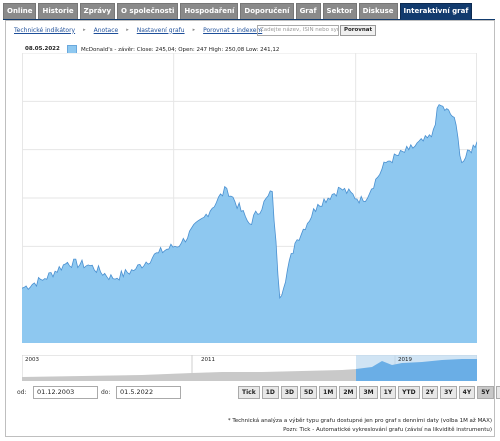  What do you see at coordinates (270, 392) in the screenshot?
I see `range-button-1d: 1D` at bounding box center [270, 392].